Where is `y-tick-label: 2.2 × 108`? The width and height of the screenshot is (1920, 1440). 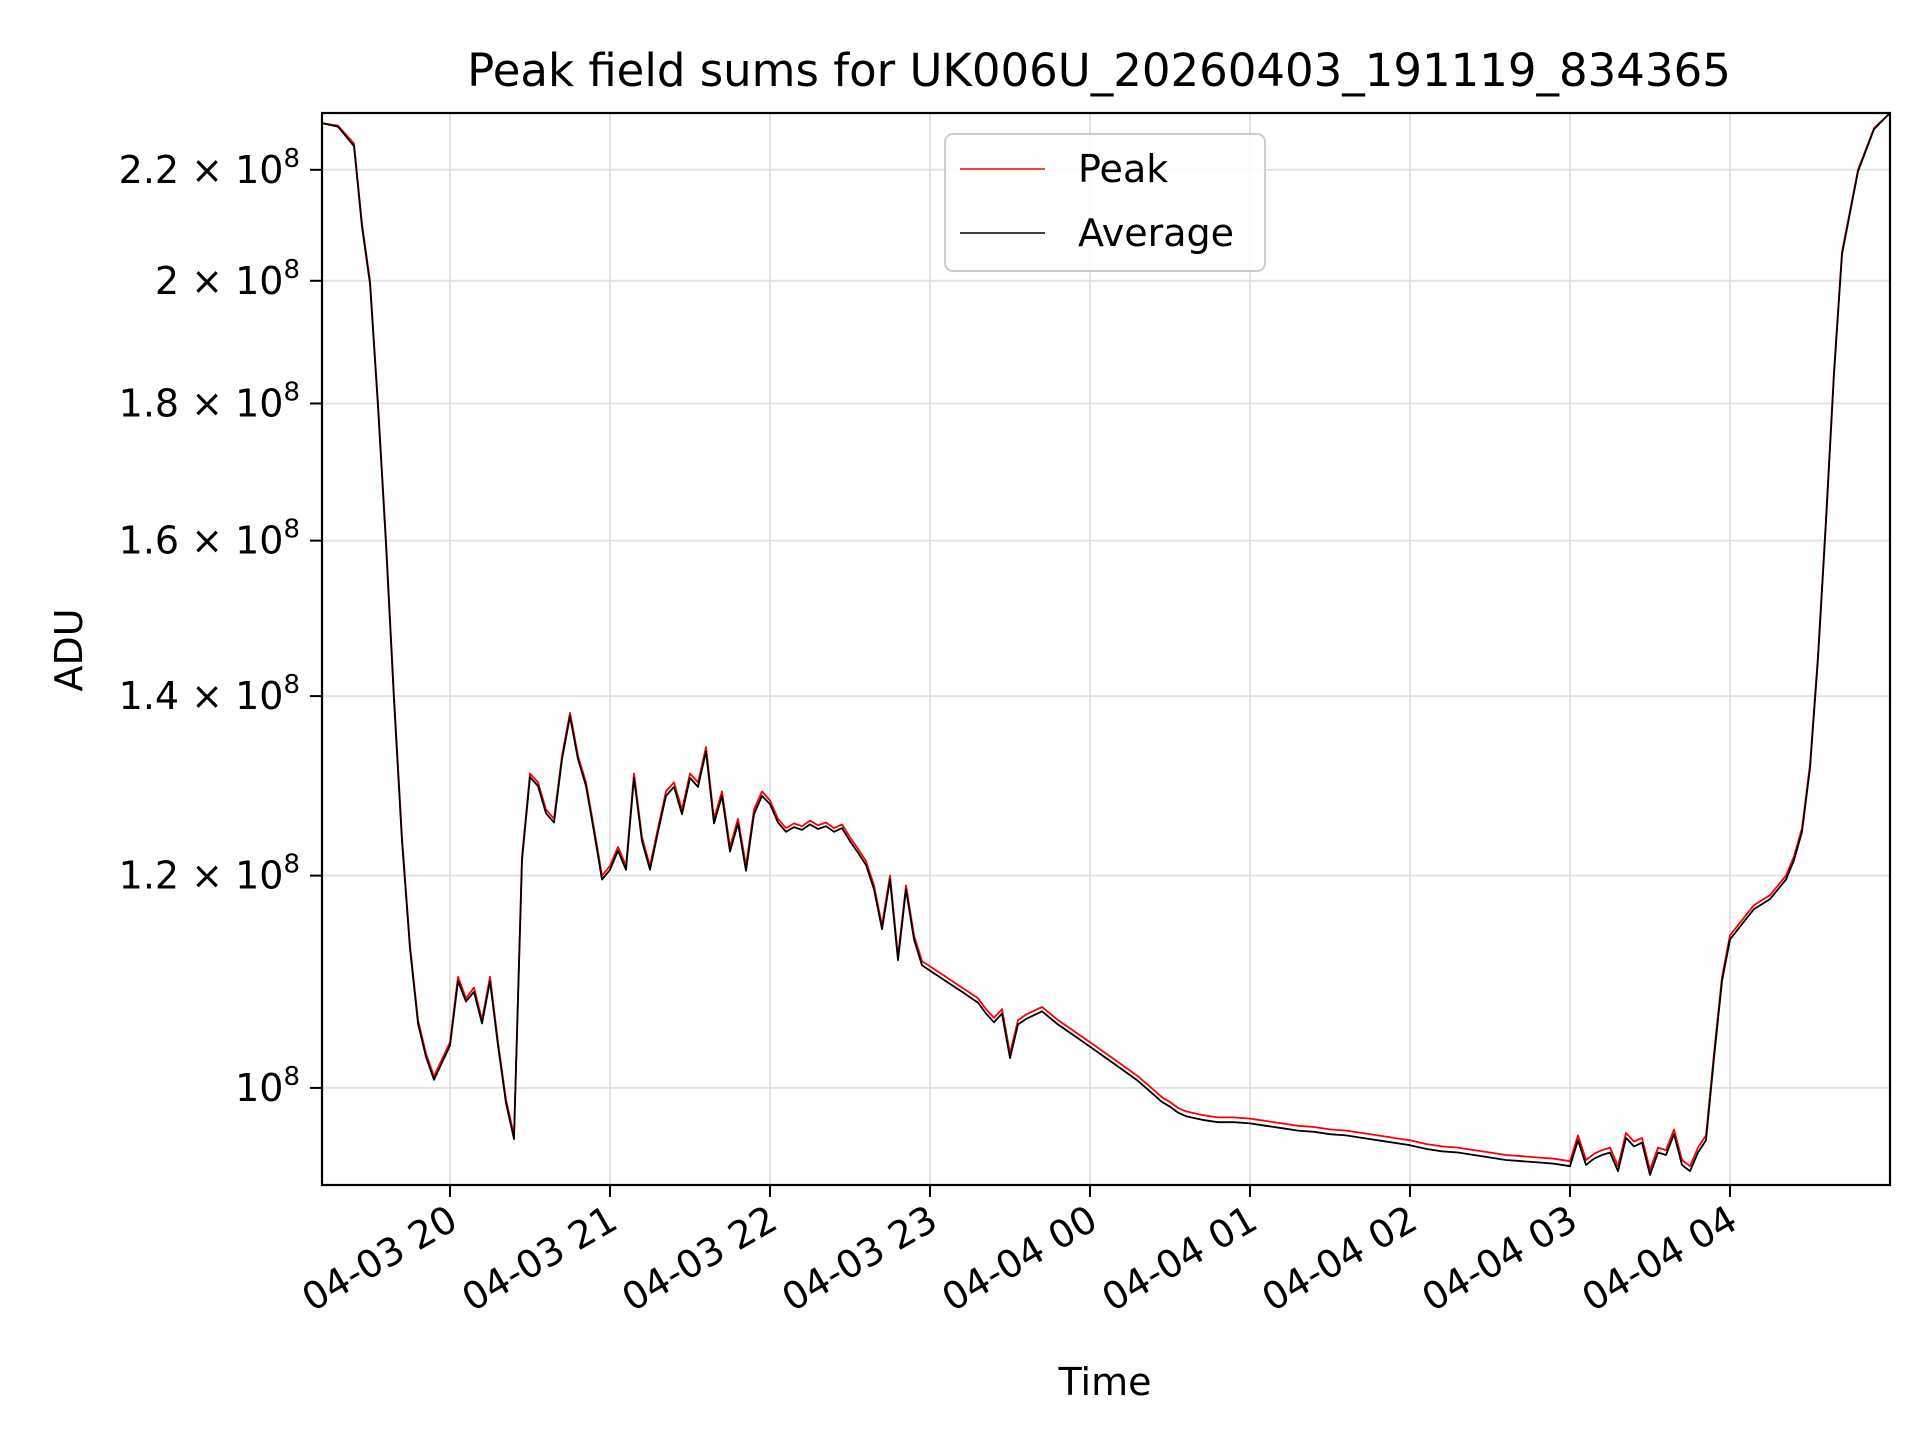
y-tick-label: 2.2 × 108 is located at coordinates (209, 168).